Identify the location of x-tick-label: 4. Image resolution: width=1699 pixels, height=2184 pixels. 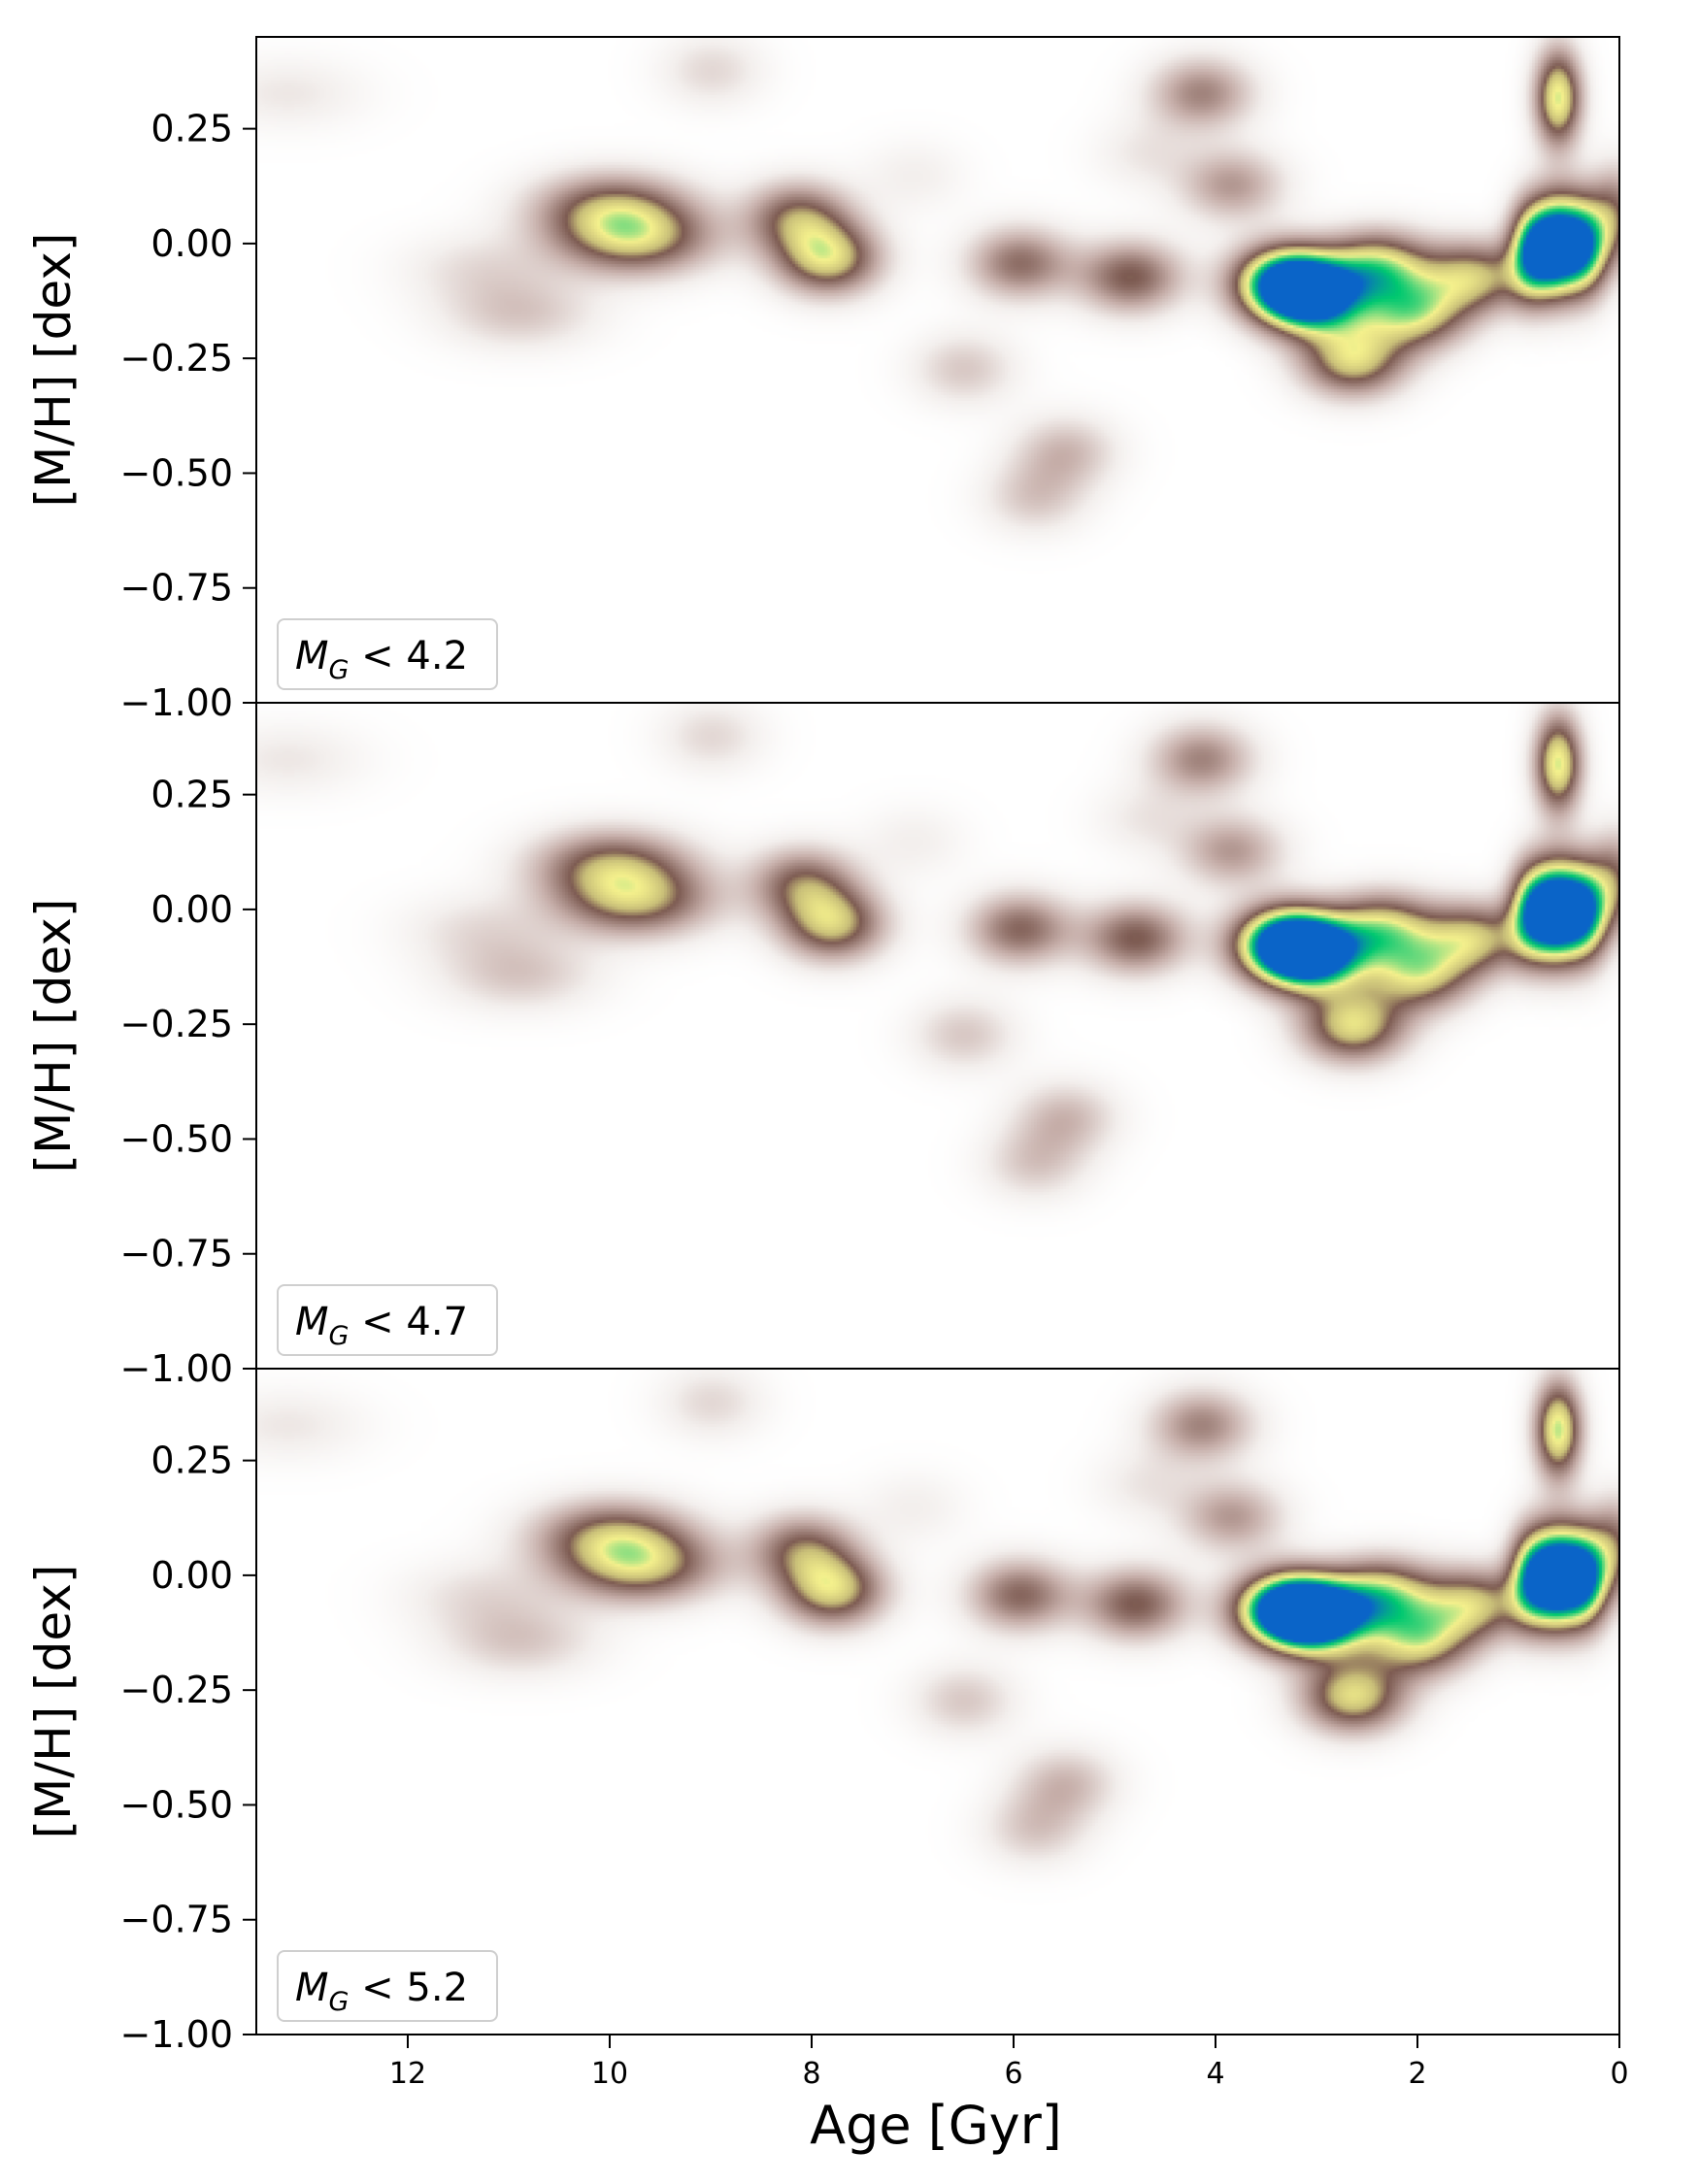
(1215, 2074).